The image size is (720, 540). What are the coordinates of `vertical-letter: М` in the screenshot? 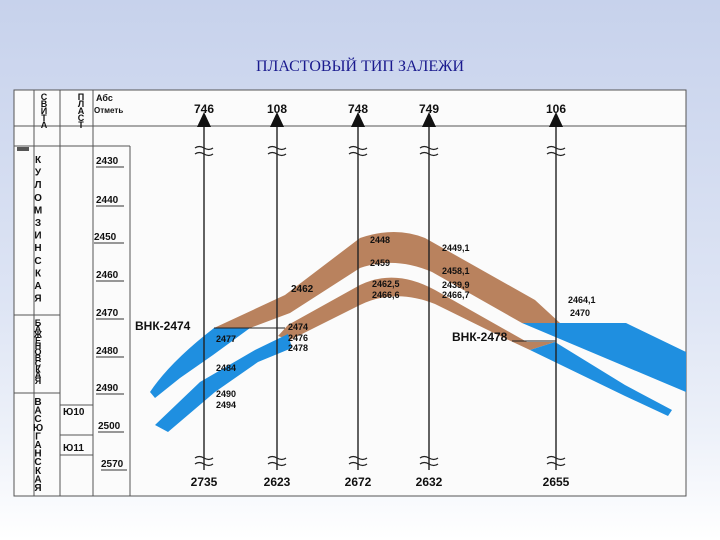 It's located at (38, 210).